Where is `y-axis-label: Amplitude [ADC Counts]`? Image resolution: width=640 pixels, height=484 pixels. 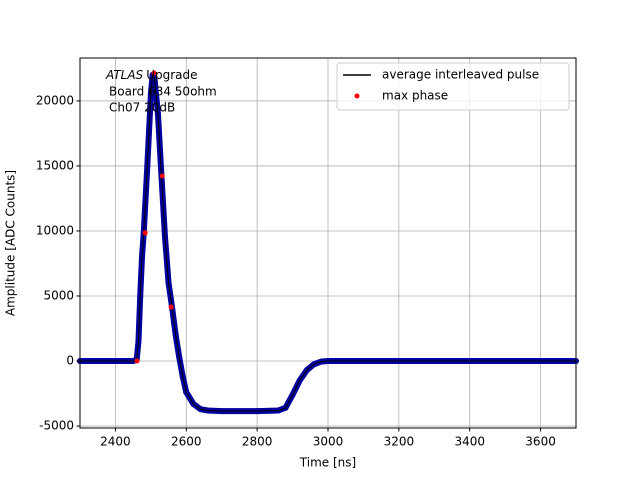 y-axis-label: Amplitude [ADC Counts] is located at coordinates (11, 243).